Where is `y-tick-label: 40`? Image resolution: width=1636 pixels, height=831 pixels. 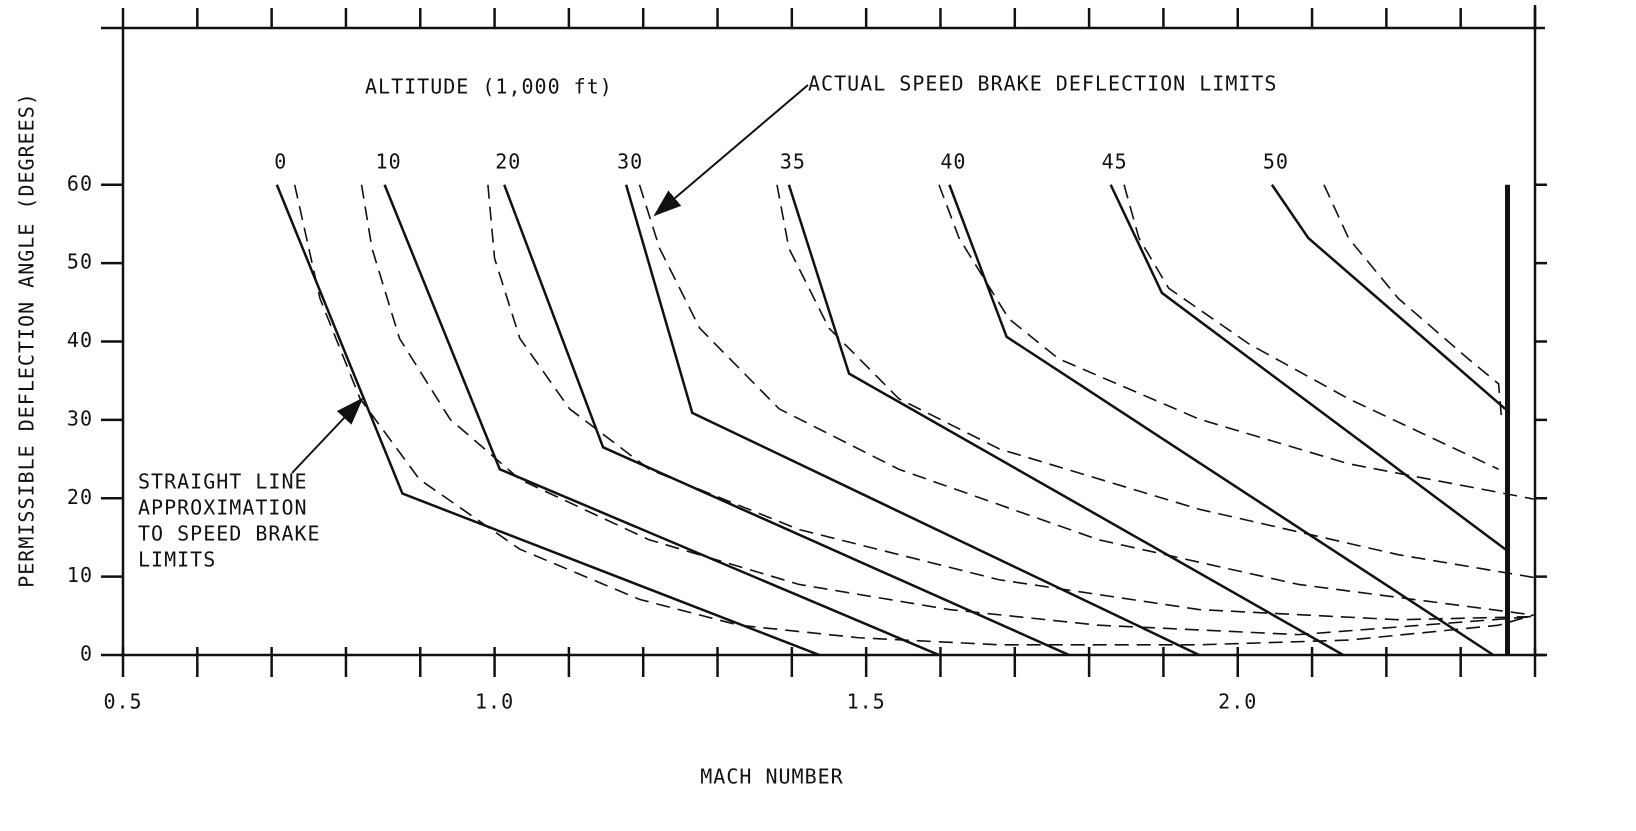
y-tick-label: 40 is located at coordinates (80, 340).